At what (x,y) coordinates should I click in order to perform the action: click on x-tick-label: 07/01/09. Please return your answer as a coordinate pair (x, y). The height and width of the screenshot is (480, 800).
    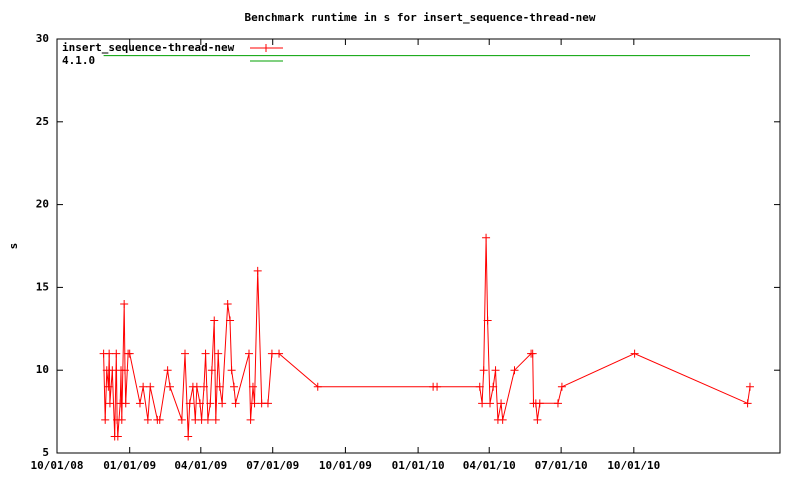
    Looking at the image, I should click on (272, 465).